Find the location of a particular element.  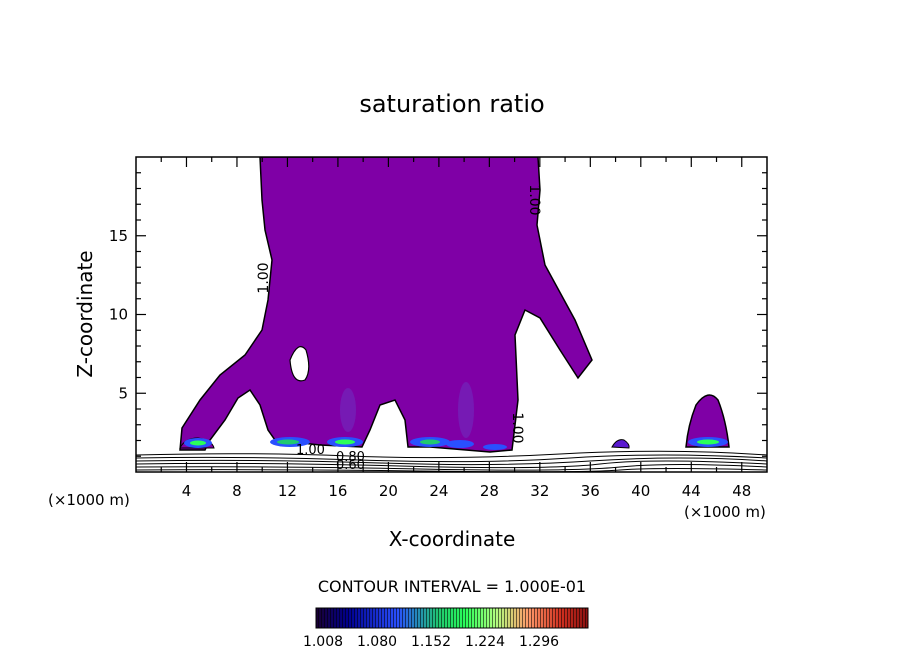

x-axis-title: X-coordinate is located at coordinates (452, 539).